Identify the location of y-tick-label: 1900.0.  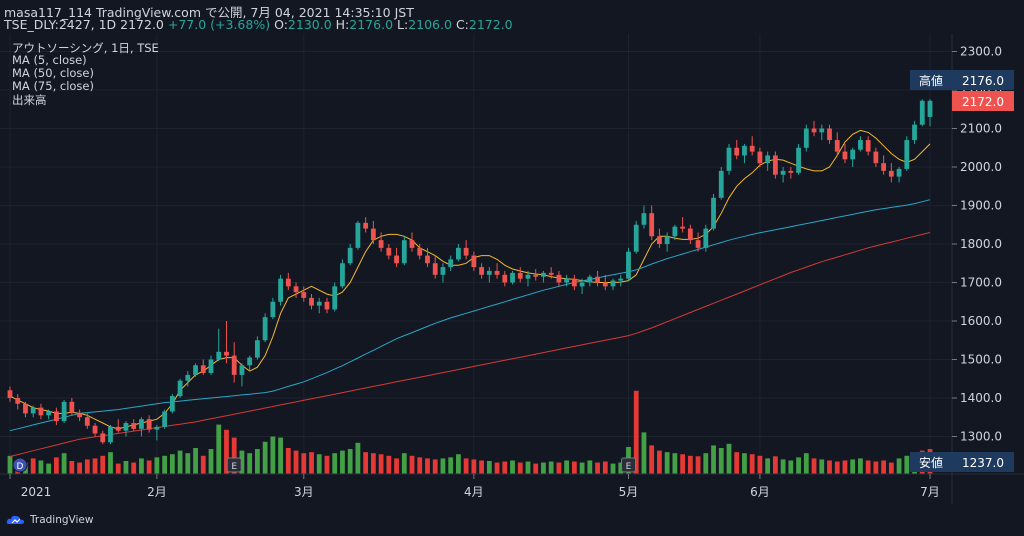
(981, 206).